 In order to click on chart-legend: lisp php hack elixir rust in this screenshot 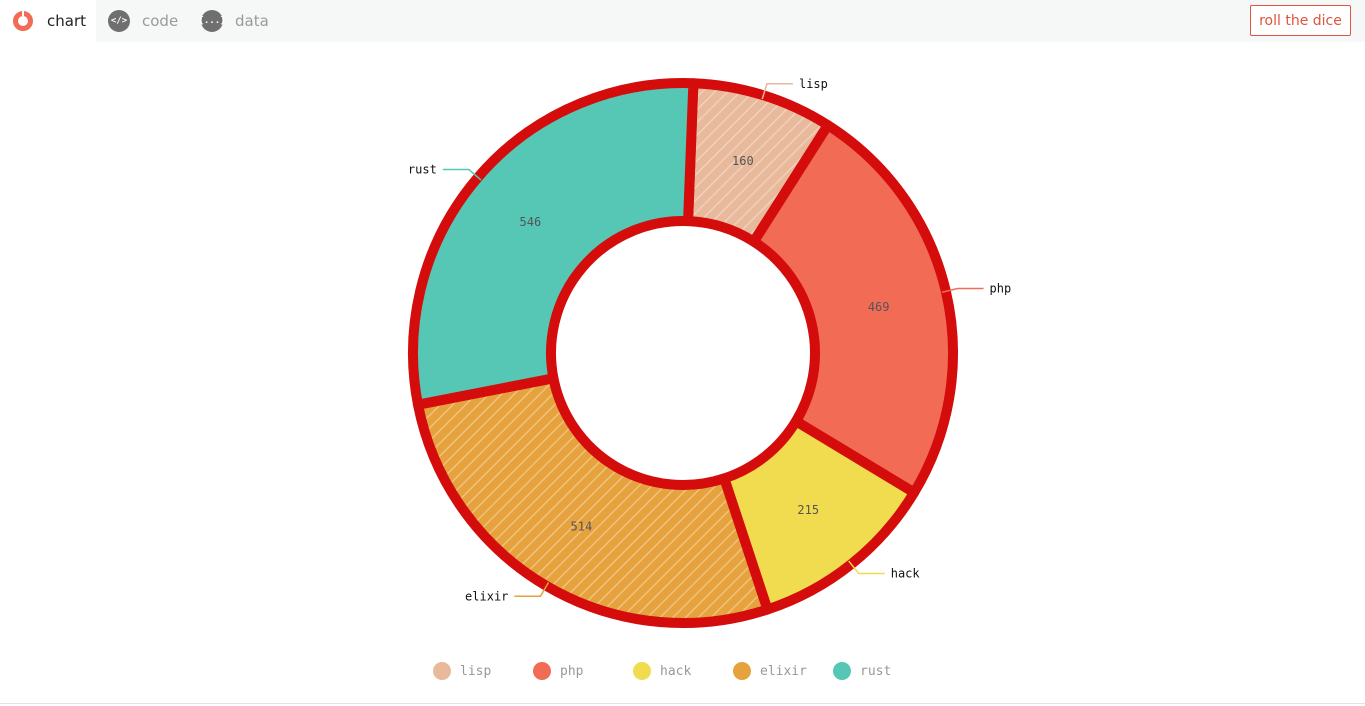, I will do `click(662, 671)`.